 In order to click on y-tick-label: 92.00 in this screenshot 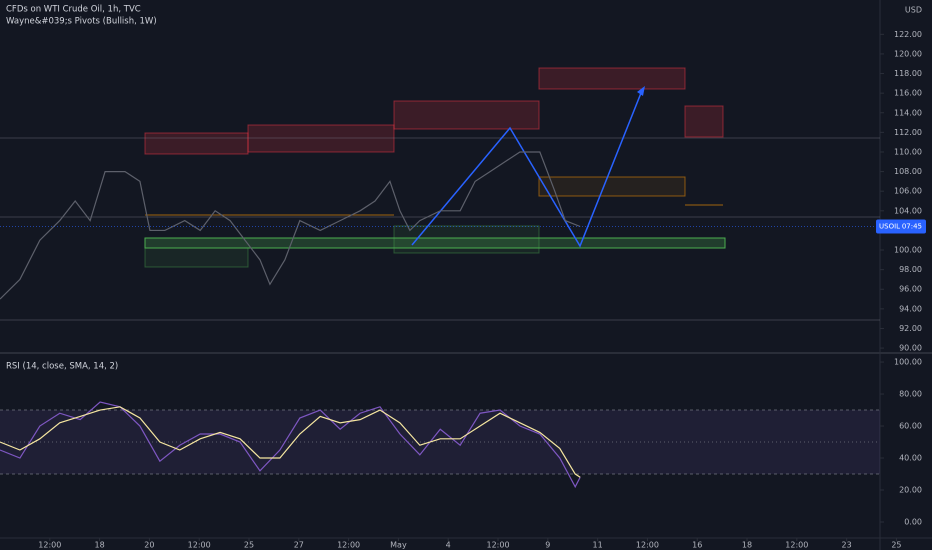, I will do `click(910, 328)`.